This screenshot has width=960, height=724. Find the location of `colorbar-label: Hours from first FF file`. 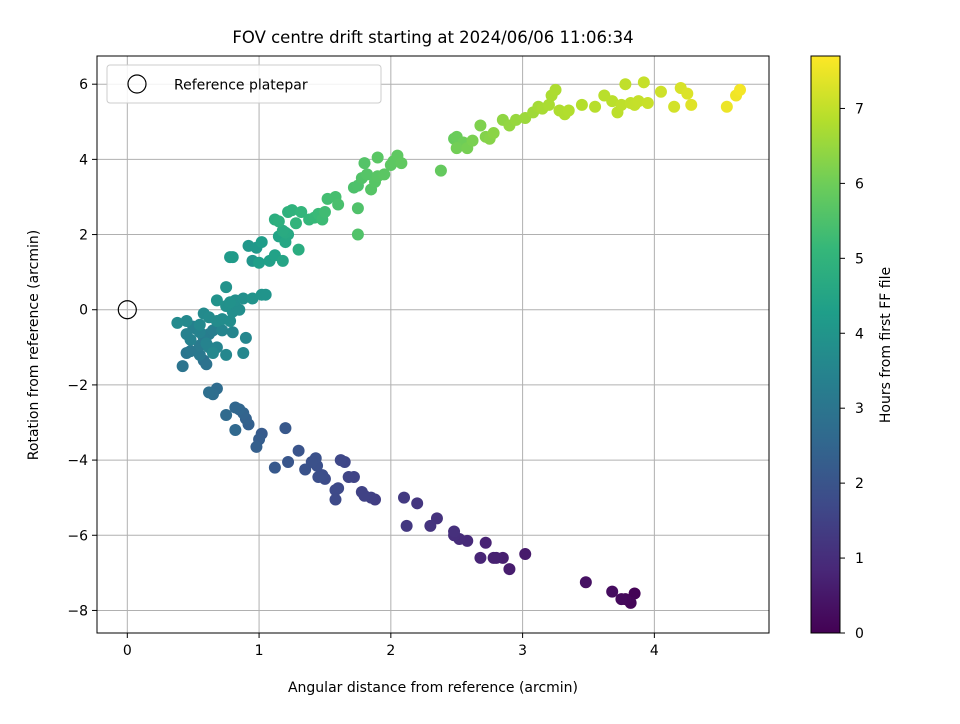

colorbar-label: Hours from first FF file is located at coordinates (886, 345).